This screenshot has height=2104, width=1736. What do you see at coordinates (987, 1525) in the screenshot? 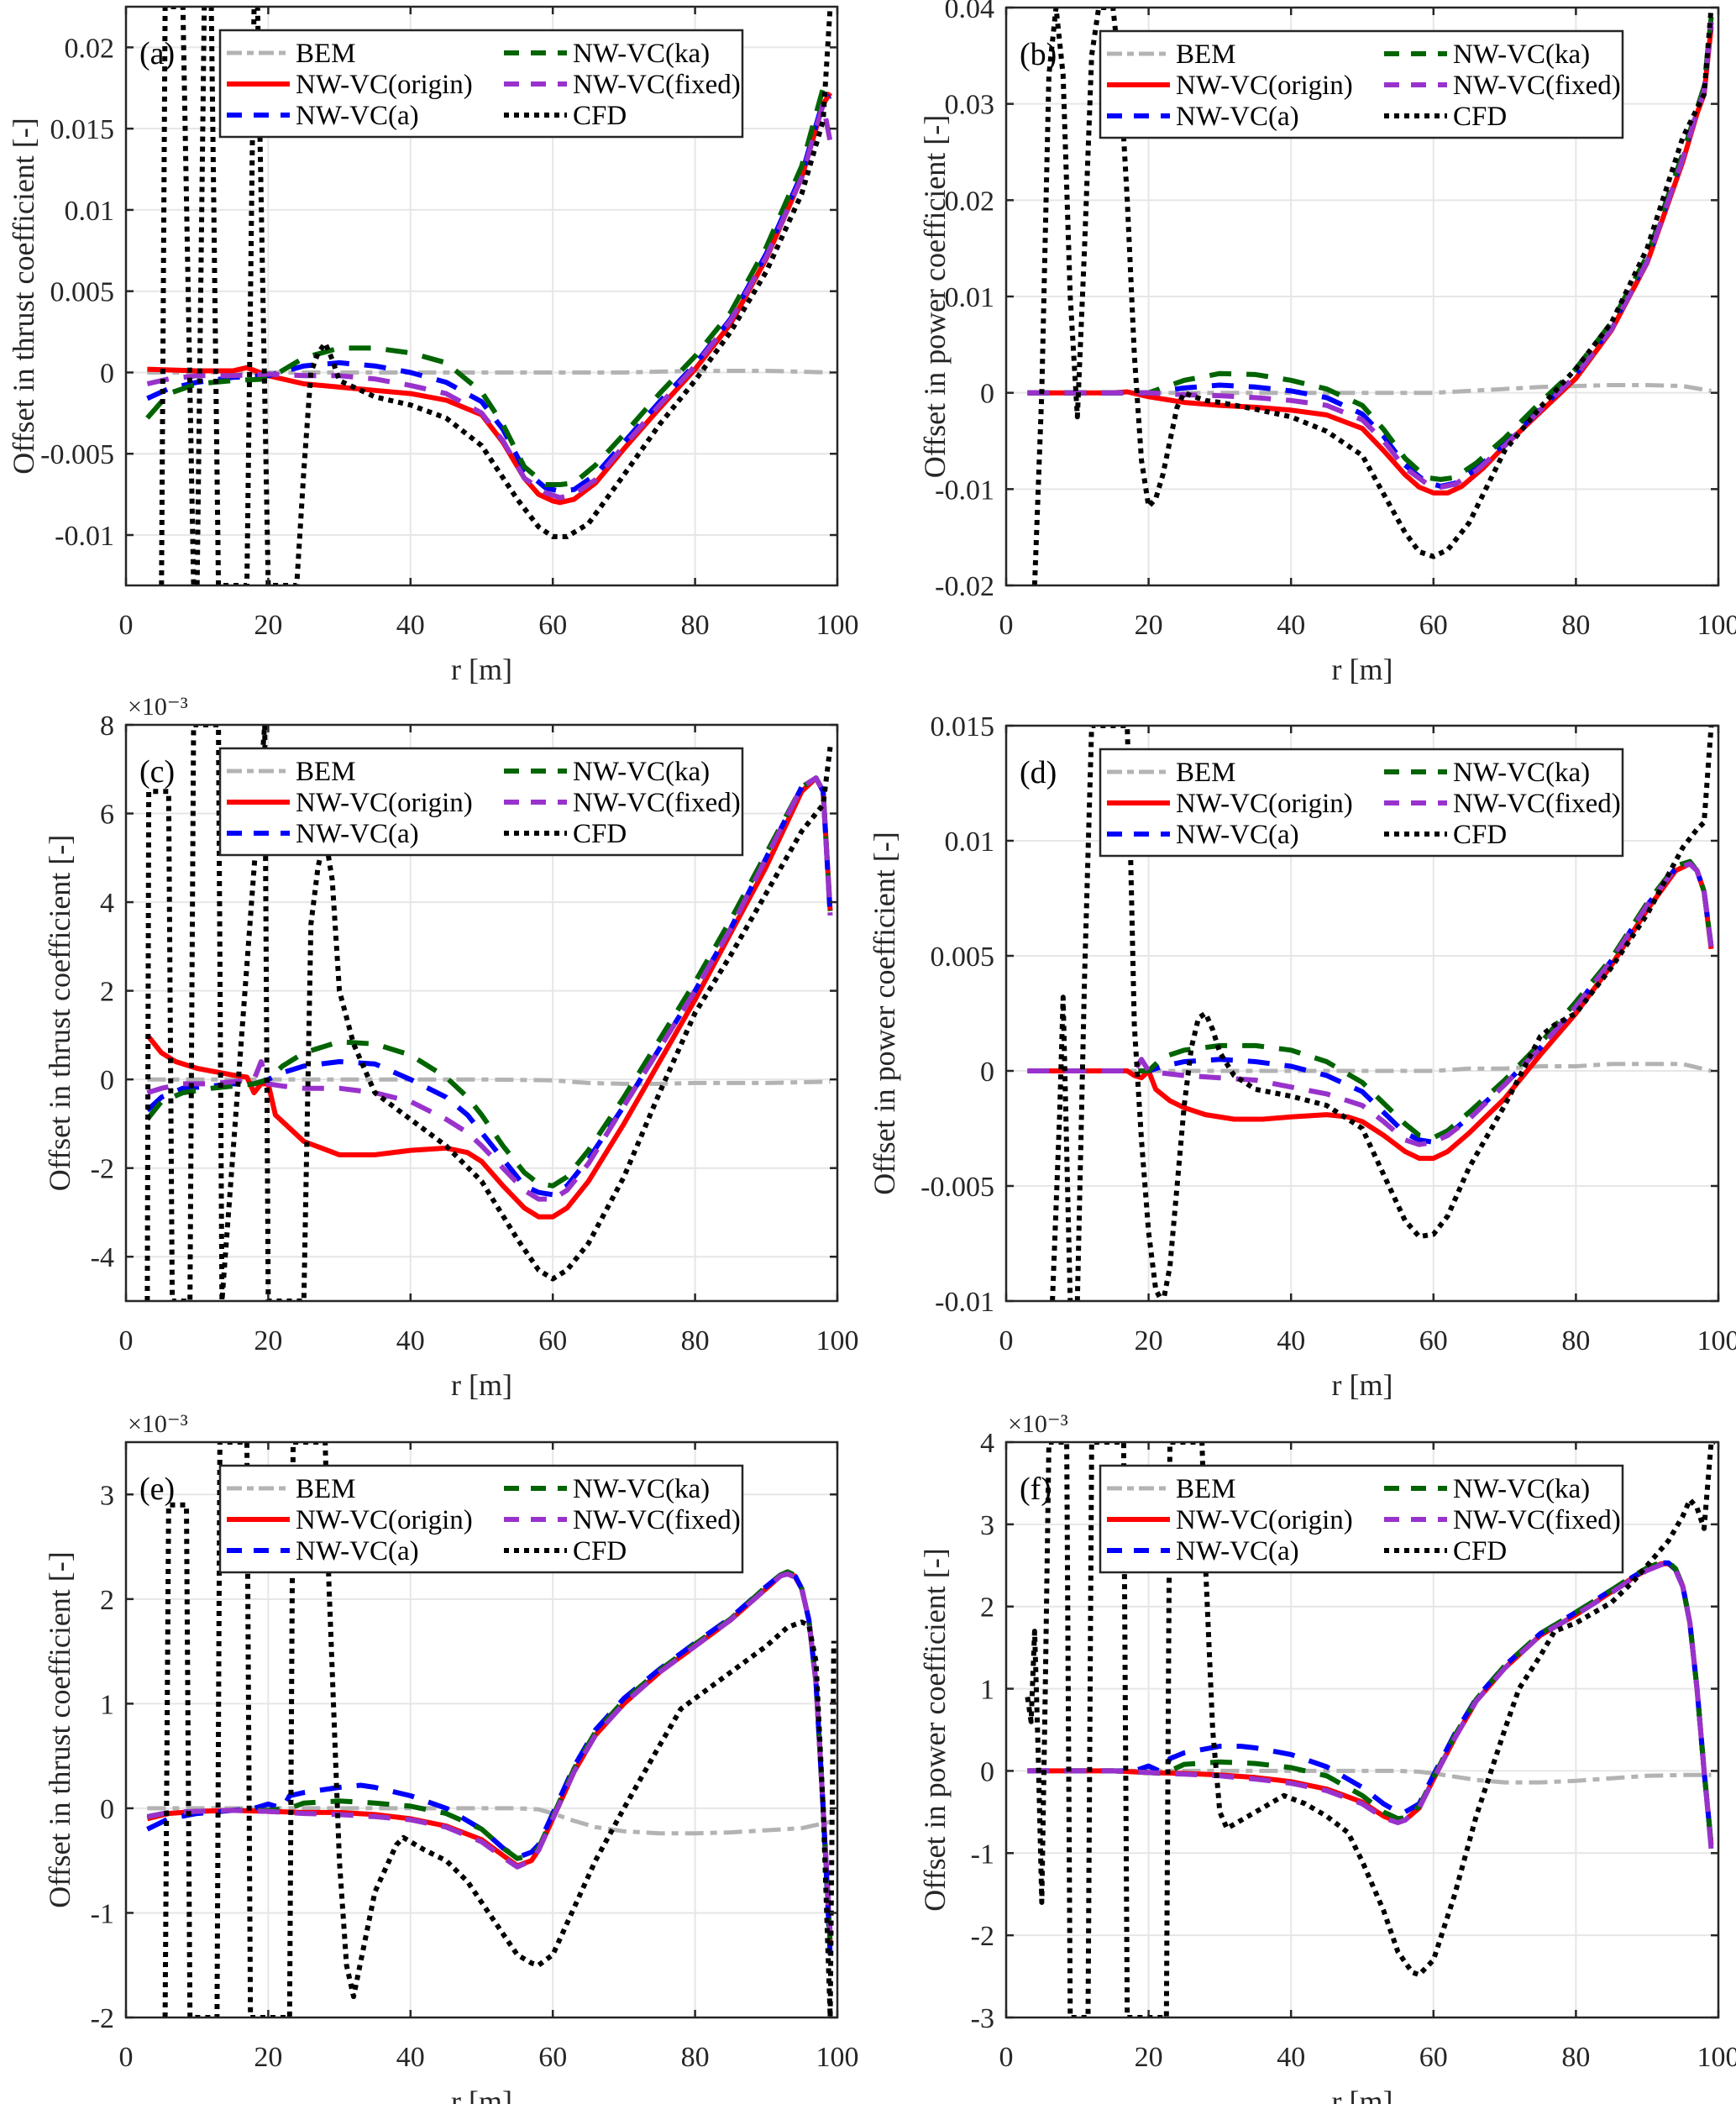
I see `y-tick-label: 3` at bounding box center [987, 1525].